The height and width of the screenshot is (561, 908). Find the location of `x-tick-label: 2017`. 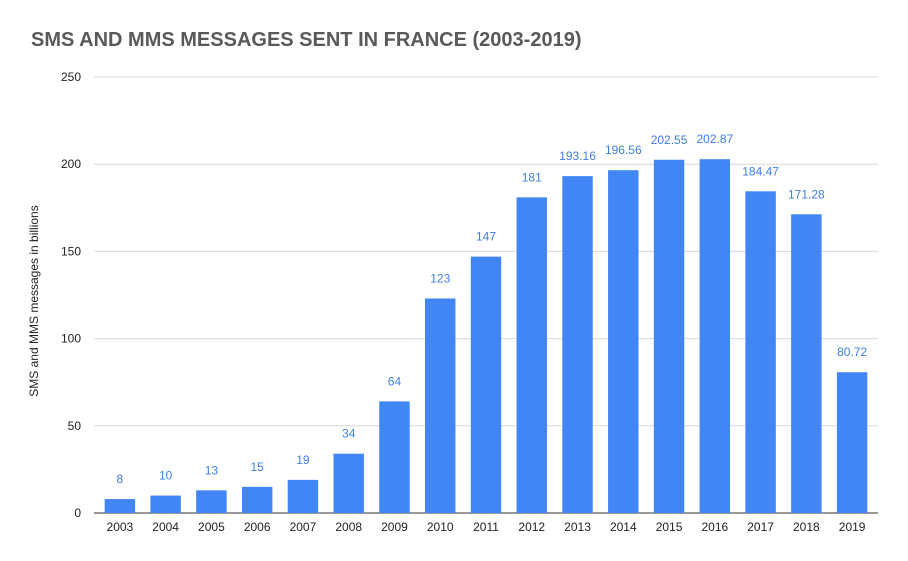

x-tick-label: 2017 is located at coordinates (760, 527).